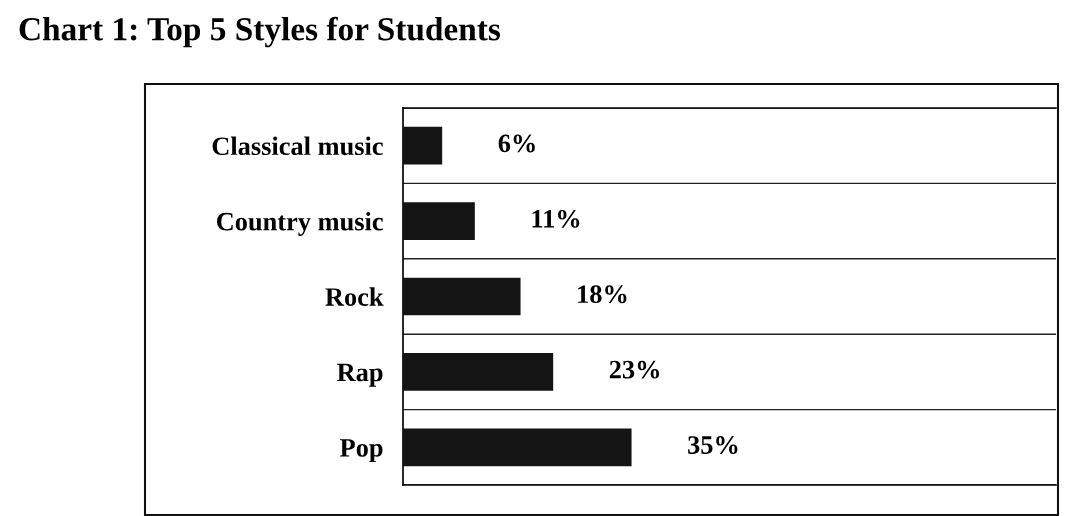  What do you see at coordinates (602, 294) in the screenshot?
I see `data-label: 18%` at bounding box center [602, 294].